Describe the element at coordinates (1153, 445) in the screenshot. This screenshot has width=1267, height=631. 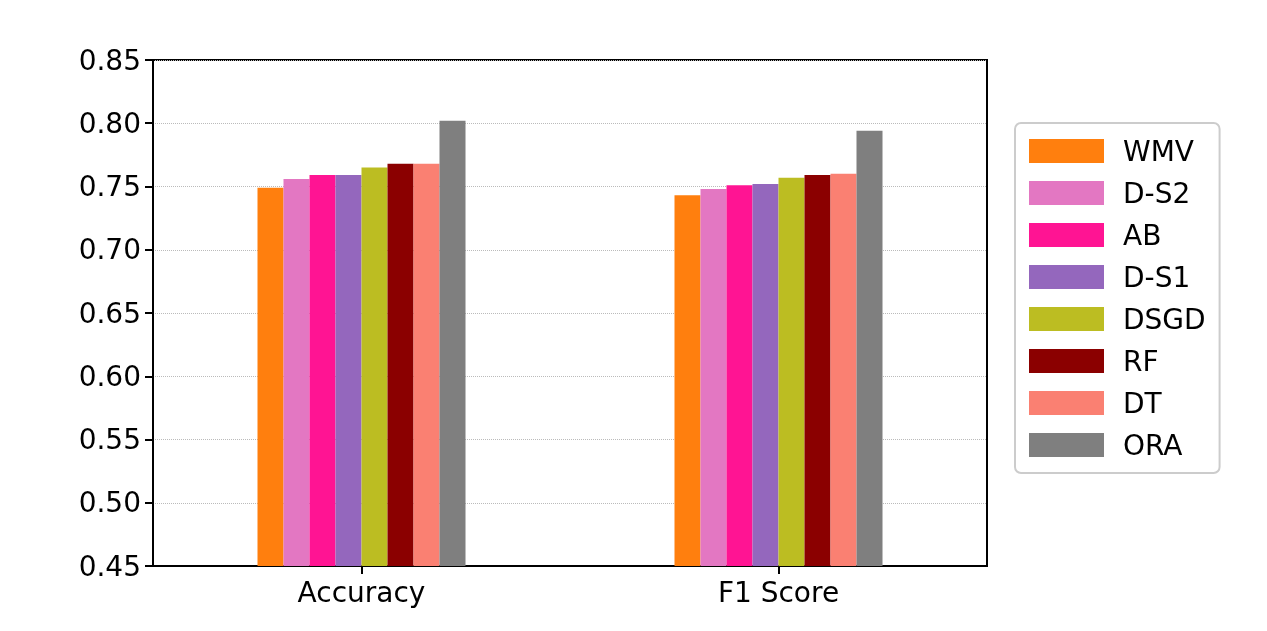
I see `legend-label: ORA` at that location.